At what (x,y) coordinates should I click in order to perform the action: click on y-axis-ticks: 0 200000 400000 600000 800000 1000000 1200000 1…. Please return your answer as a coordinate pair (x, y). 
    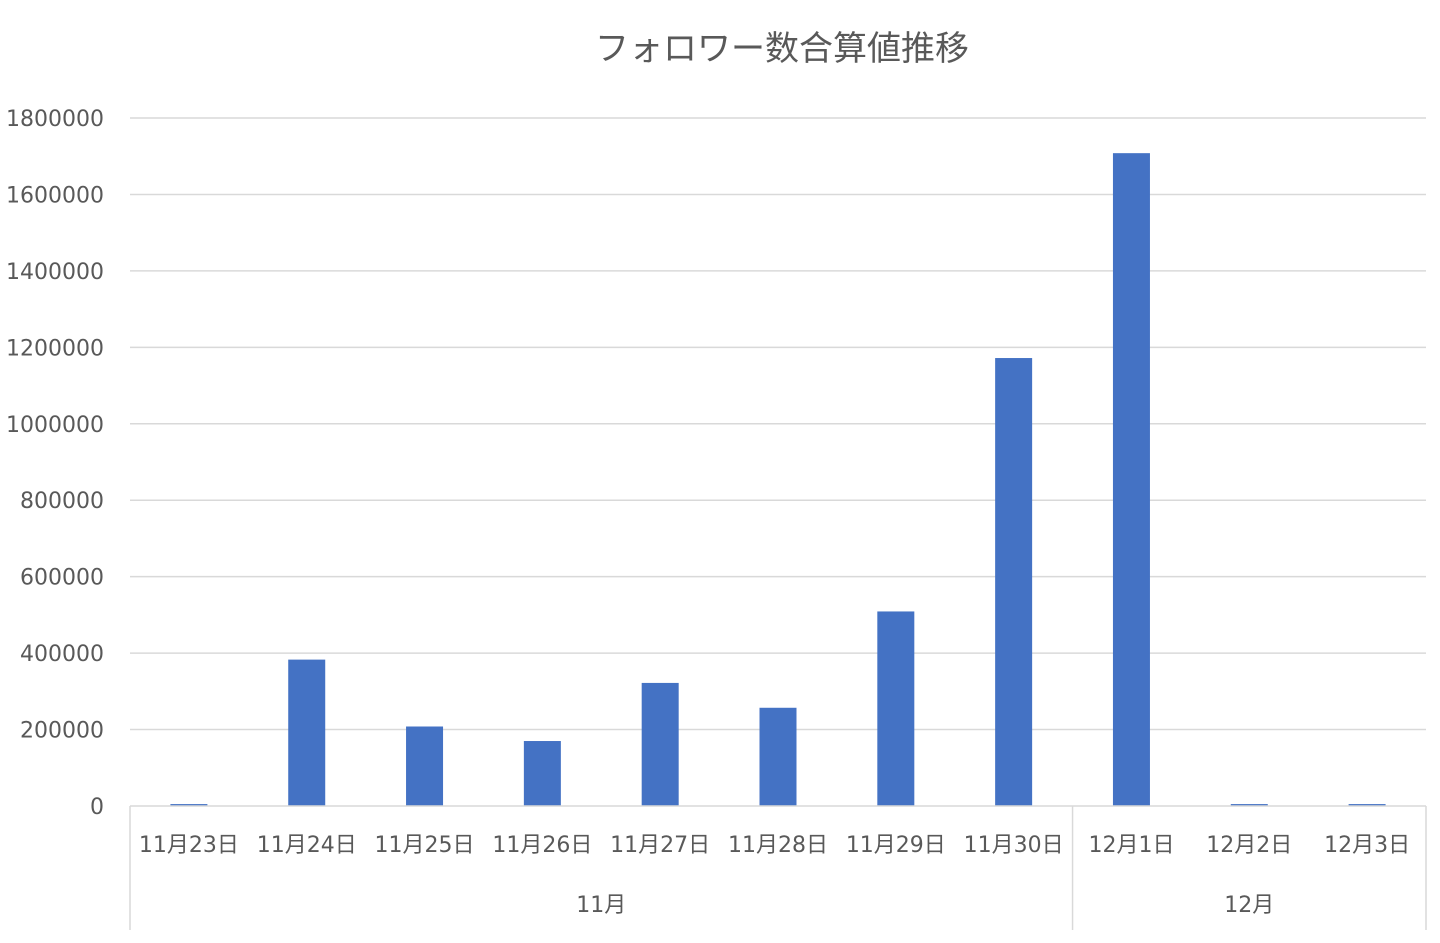
    Looking at the image, I should click on (55, 463).